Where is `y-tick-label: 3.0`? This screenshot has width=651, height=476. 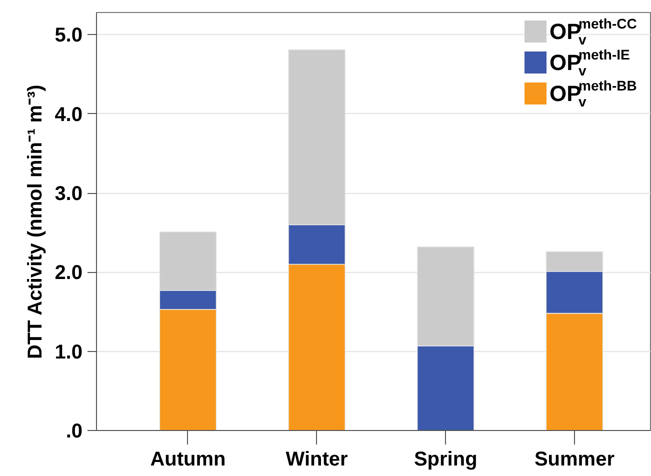
y-tick-label: 3.0 is located at coordinates (68, 194).